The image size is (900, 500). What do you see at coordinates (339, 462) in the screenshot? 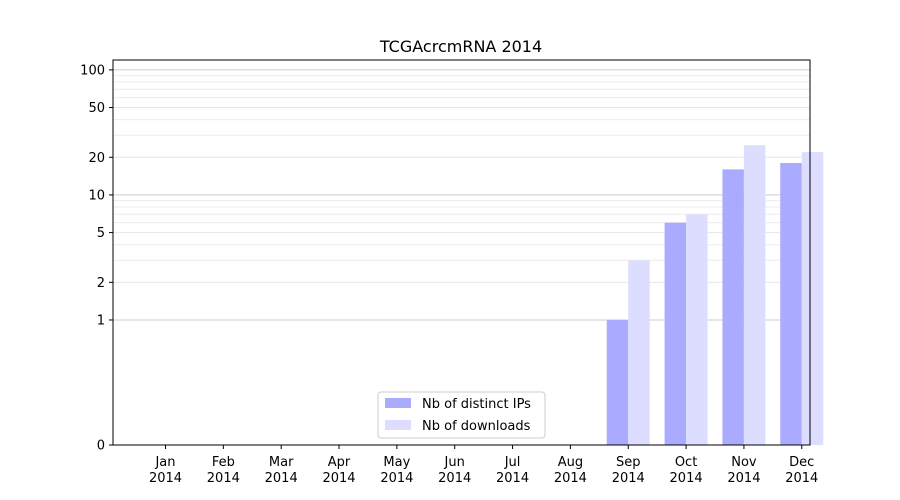
I see `x-tick-label-month: Apr` at bounding box center [339, 462].